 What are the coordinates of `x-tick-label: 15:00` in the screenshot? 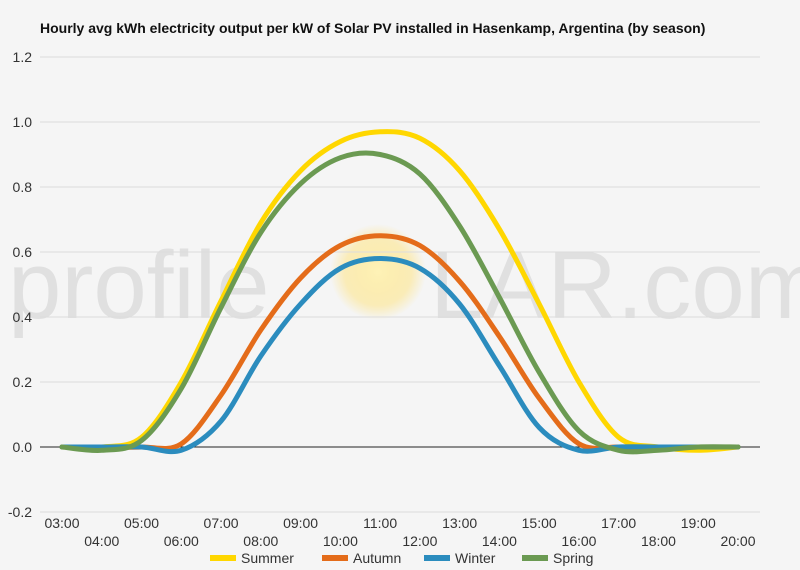 It's located at (539, 523).